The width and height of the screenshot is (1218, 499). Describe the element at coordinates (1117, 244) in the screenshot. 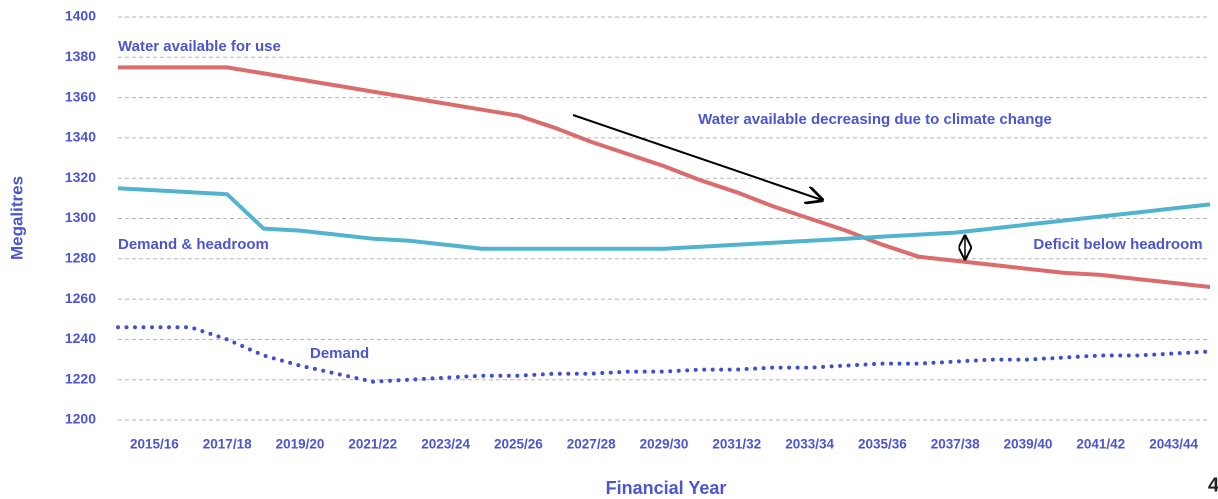

I see `annotation: Deficit below headroom` at that location.